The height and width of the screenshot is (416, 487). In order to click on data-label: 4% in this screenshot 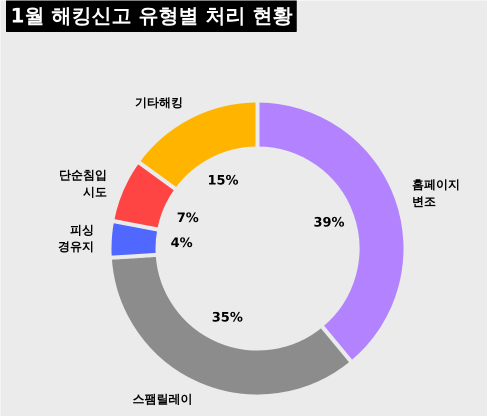, I will do `click(181, 244)`.